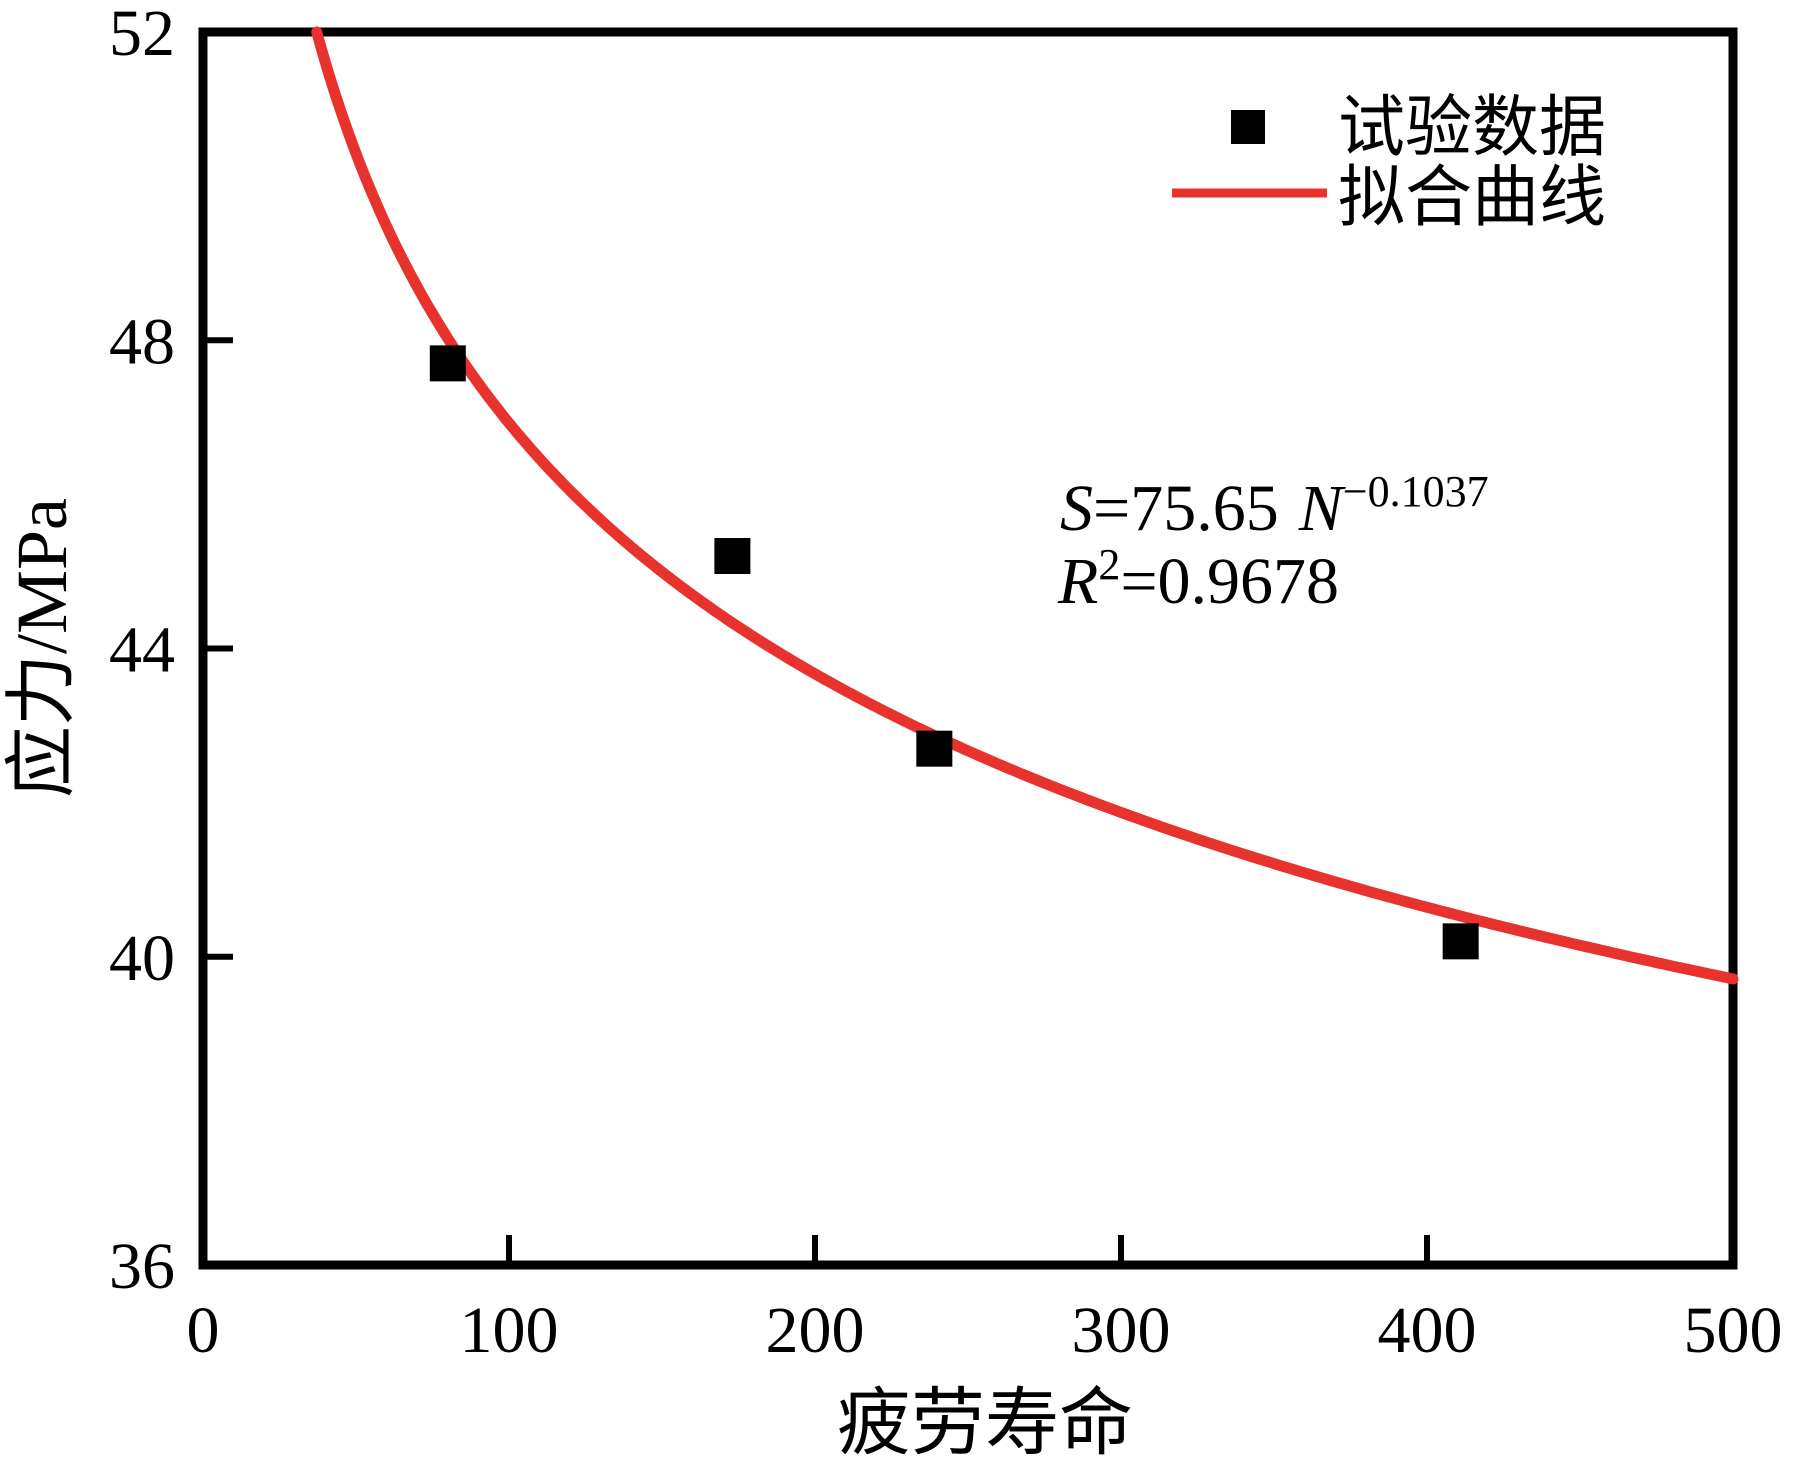 This screenshot has width=1795, height=1462. I want to click on equation-line: S=75.65 N−0.1037, so click(1274, 506).